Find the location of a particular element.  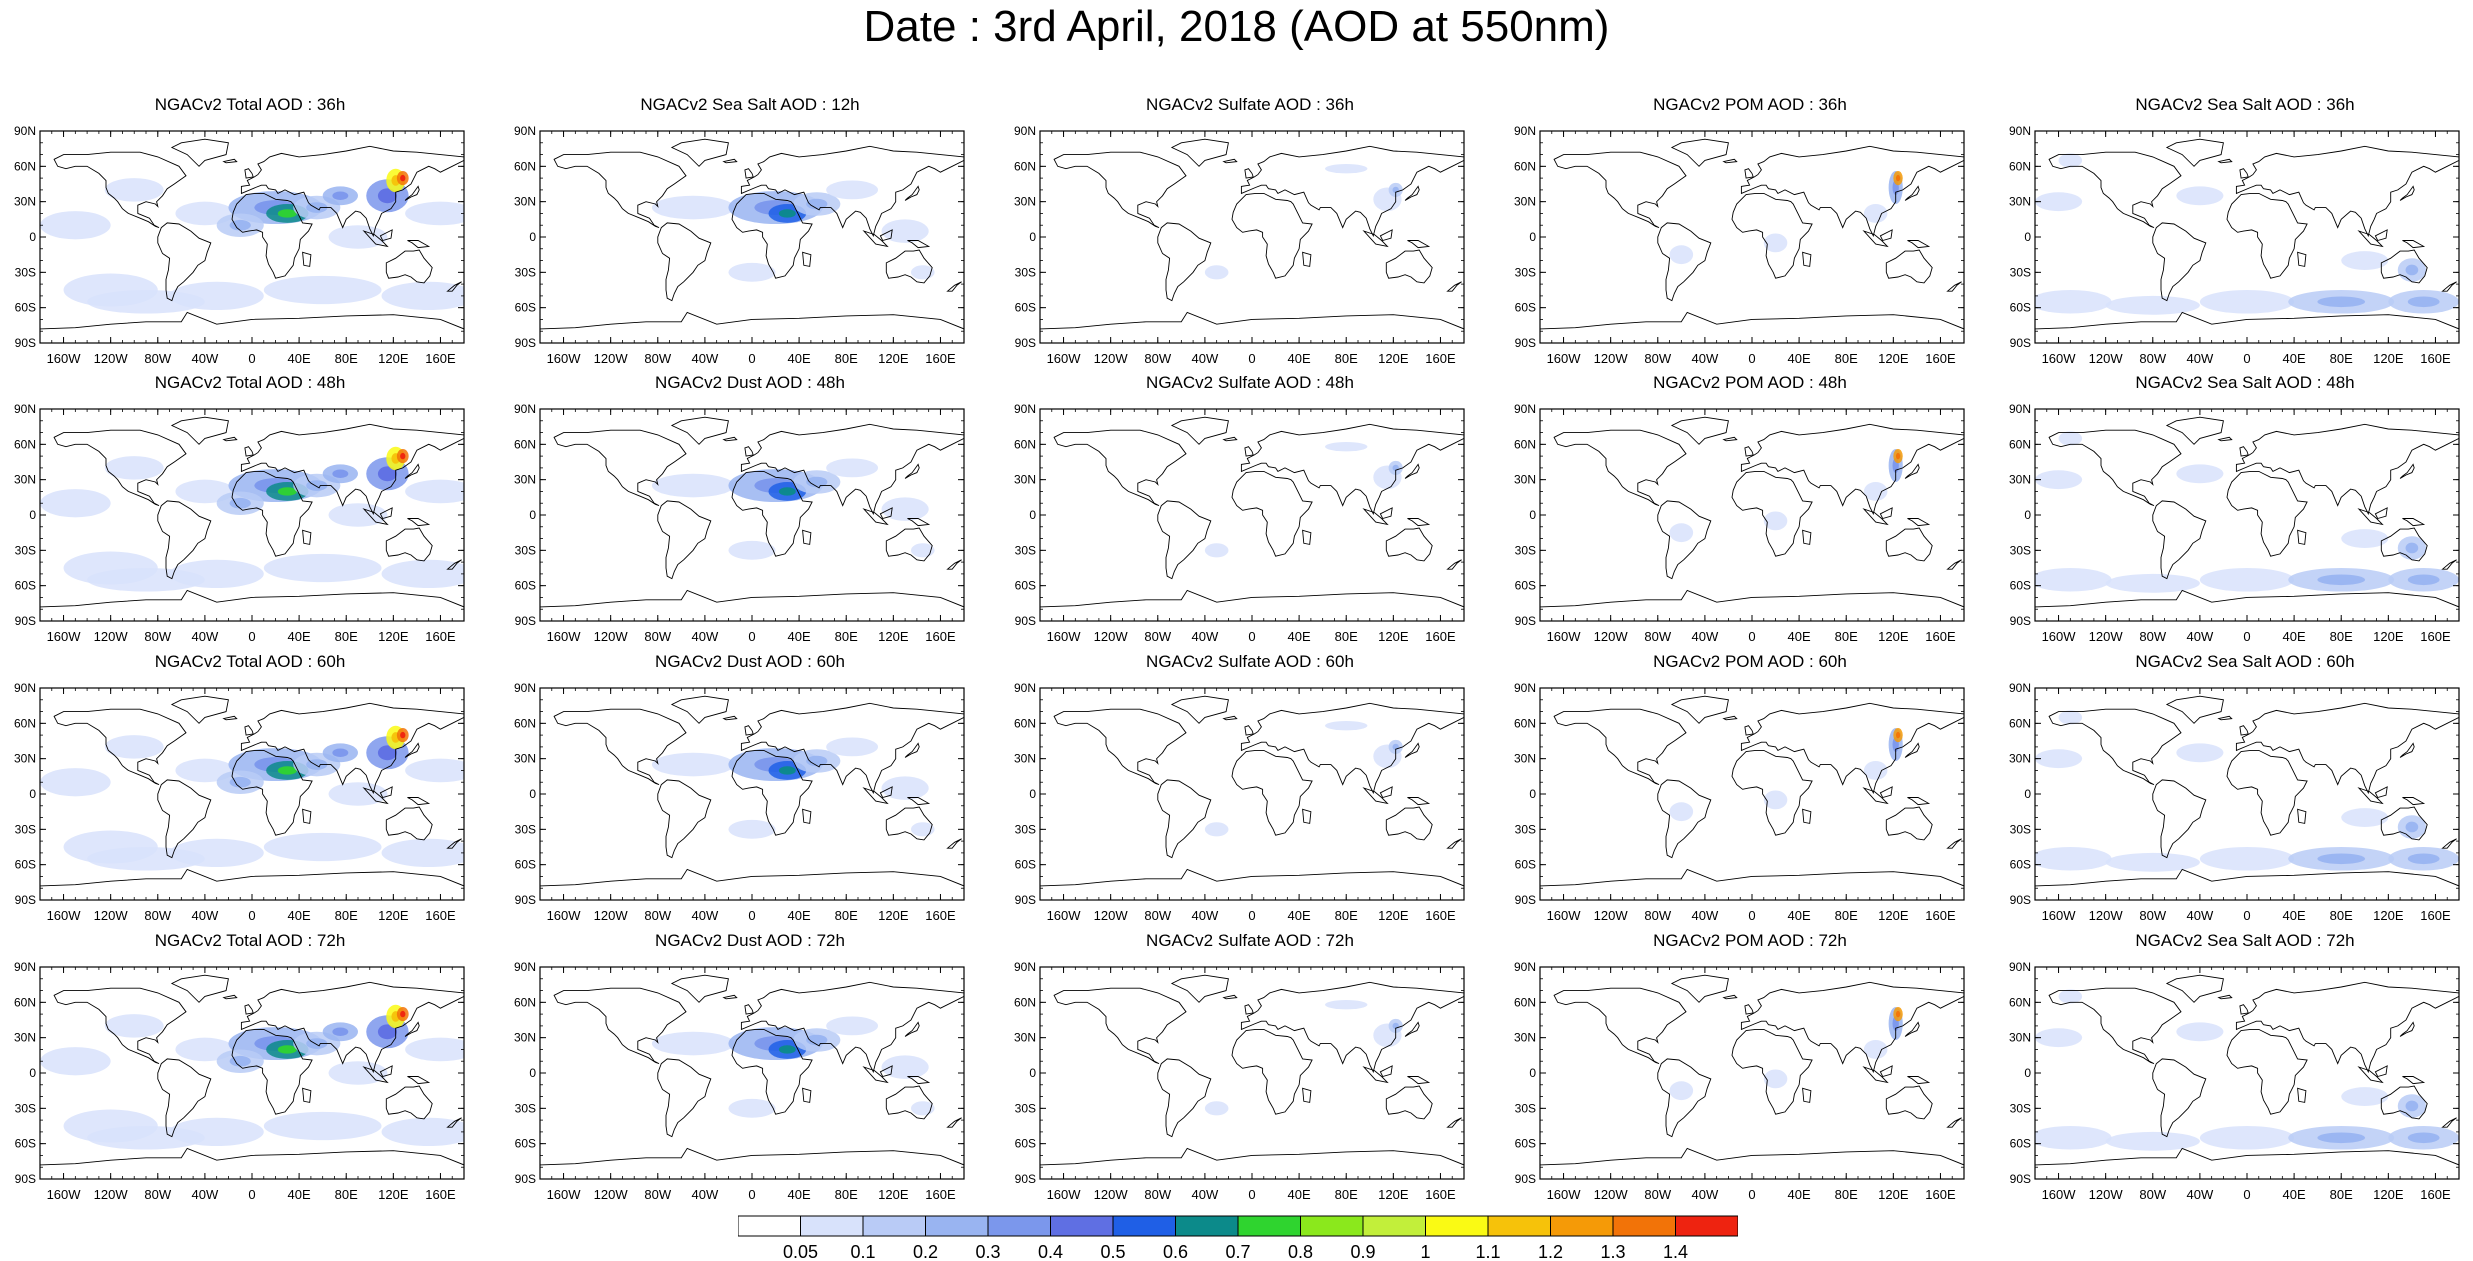

longitude-label: 40W is located at coordinates (205, 358).